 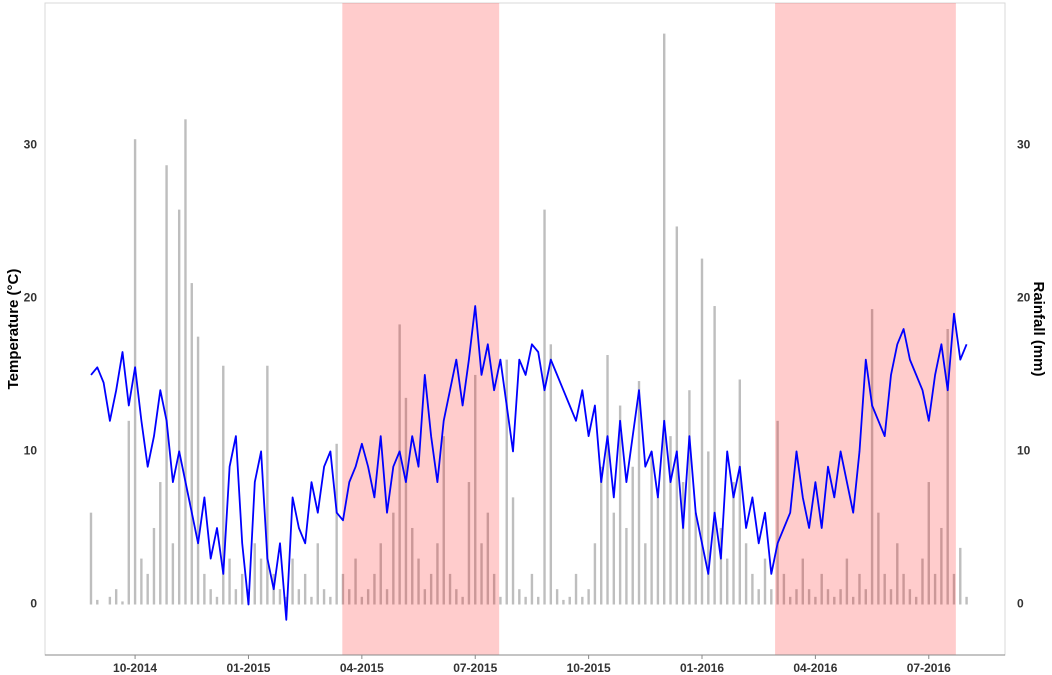 What do you see at coordinates (815, 668) in the screenshot?
I see `x-tick-label: 04-2016` at bounding box center [815, 668].